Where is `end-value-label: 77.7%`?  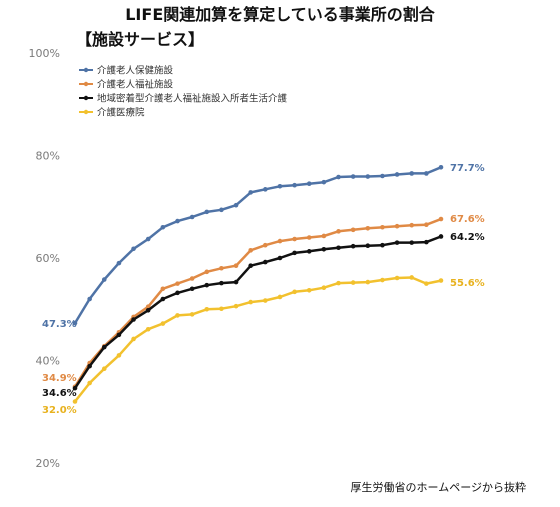 end-value-label: 77.7% is located at coordinates (467, 168).